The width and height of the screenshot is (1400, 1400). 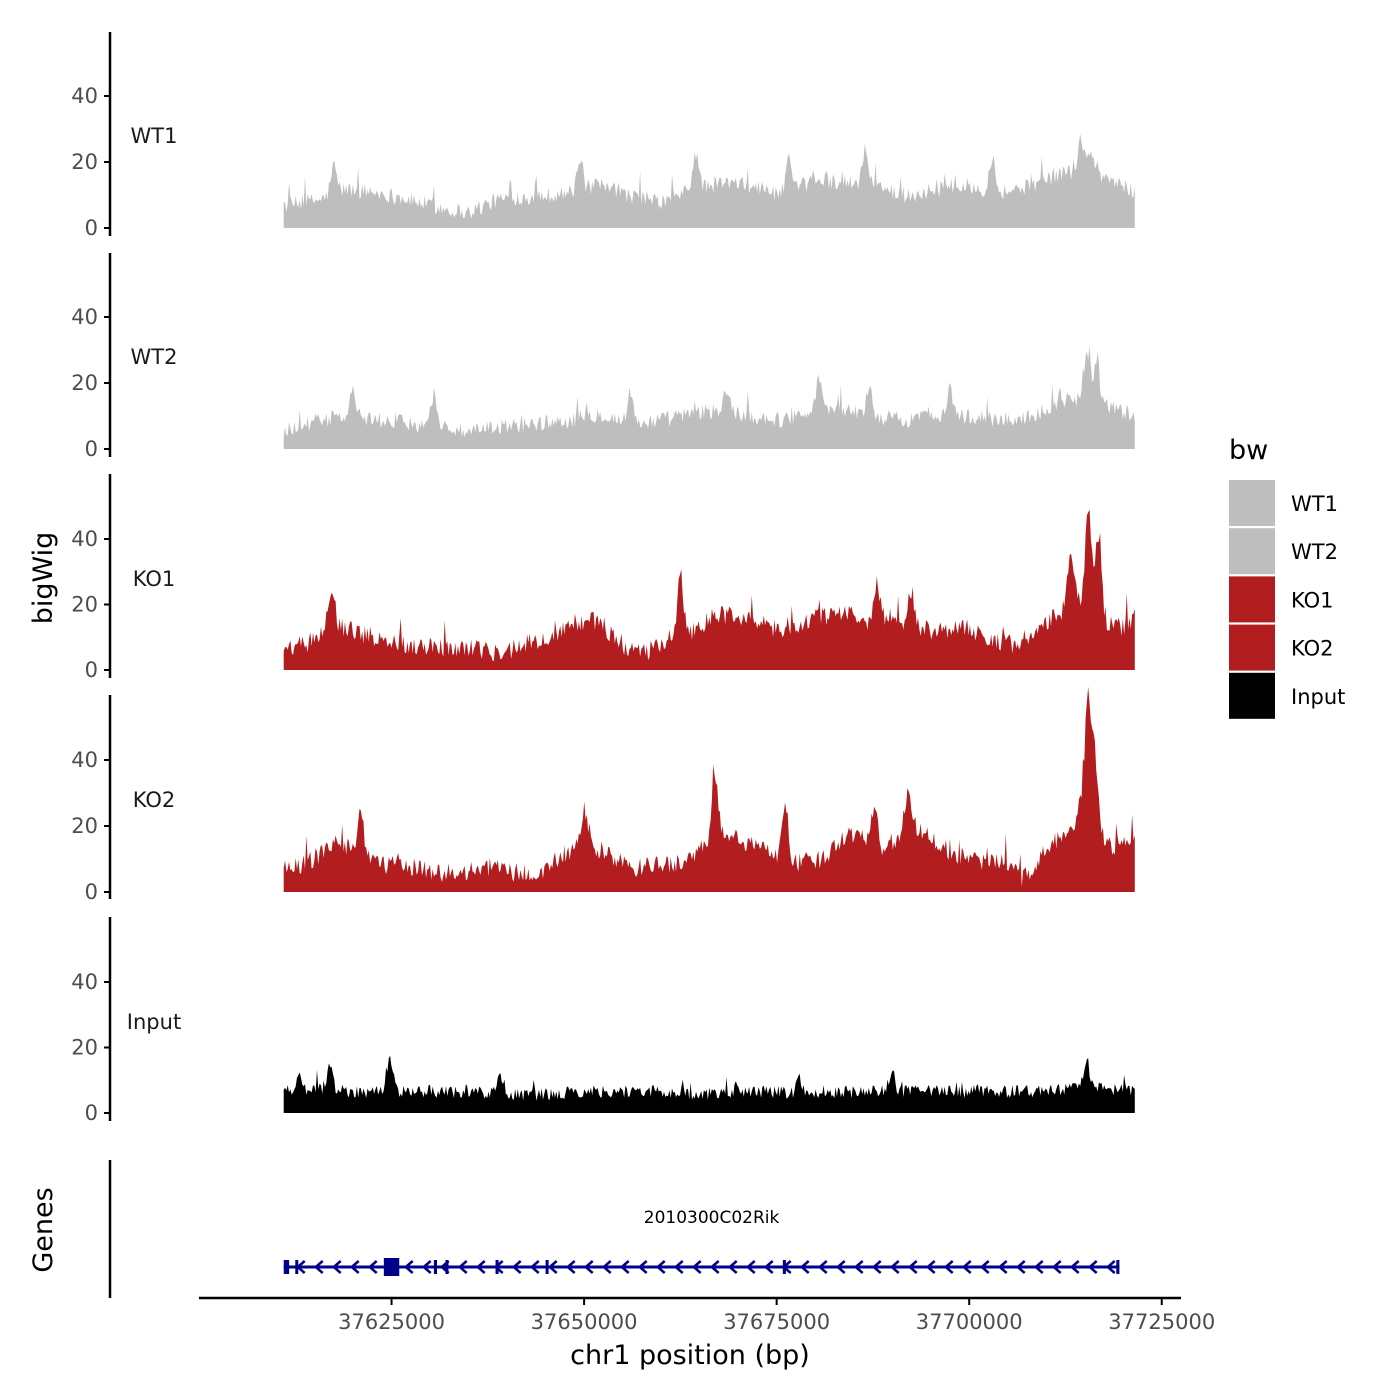 I want to click on x-tick-label: 37625000, so click(x=391, y=1322).